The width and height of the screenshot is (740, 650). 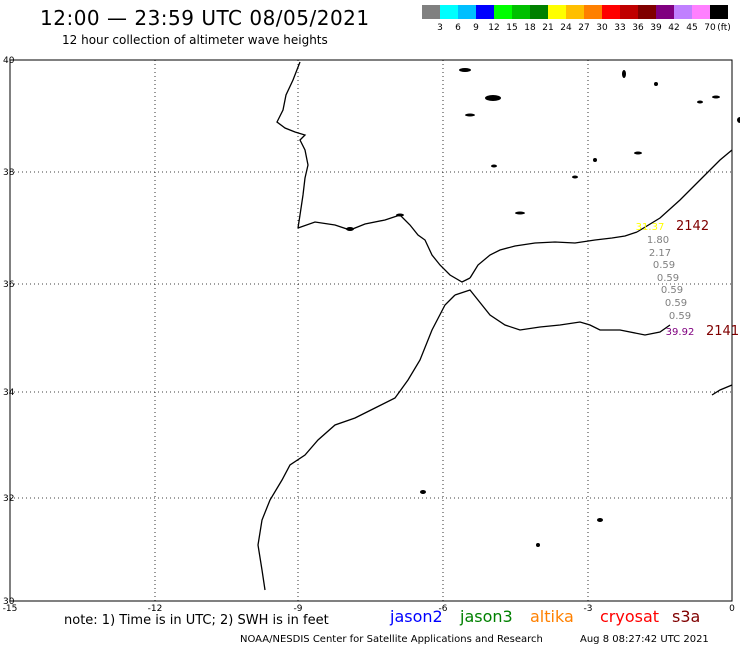 What do you see at coordinates (298, 609) in the screenshot?
I see `longitude-tick-label: -9` at bounding box center [298, 609].